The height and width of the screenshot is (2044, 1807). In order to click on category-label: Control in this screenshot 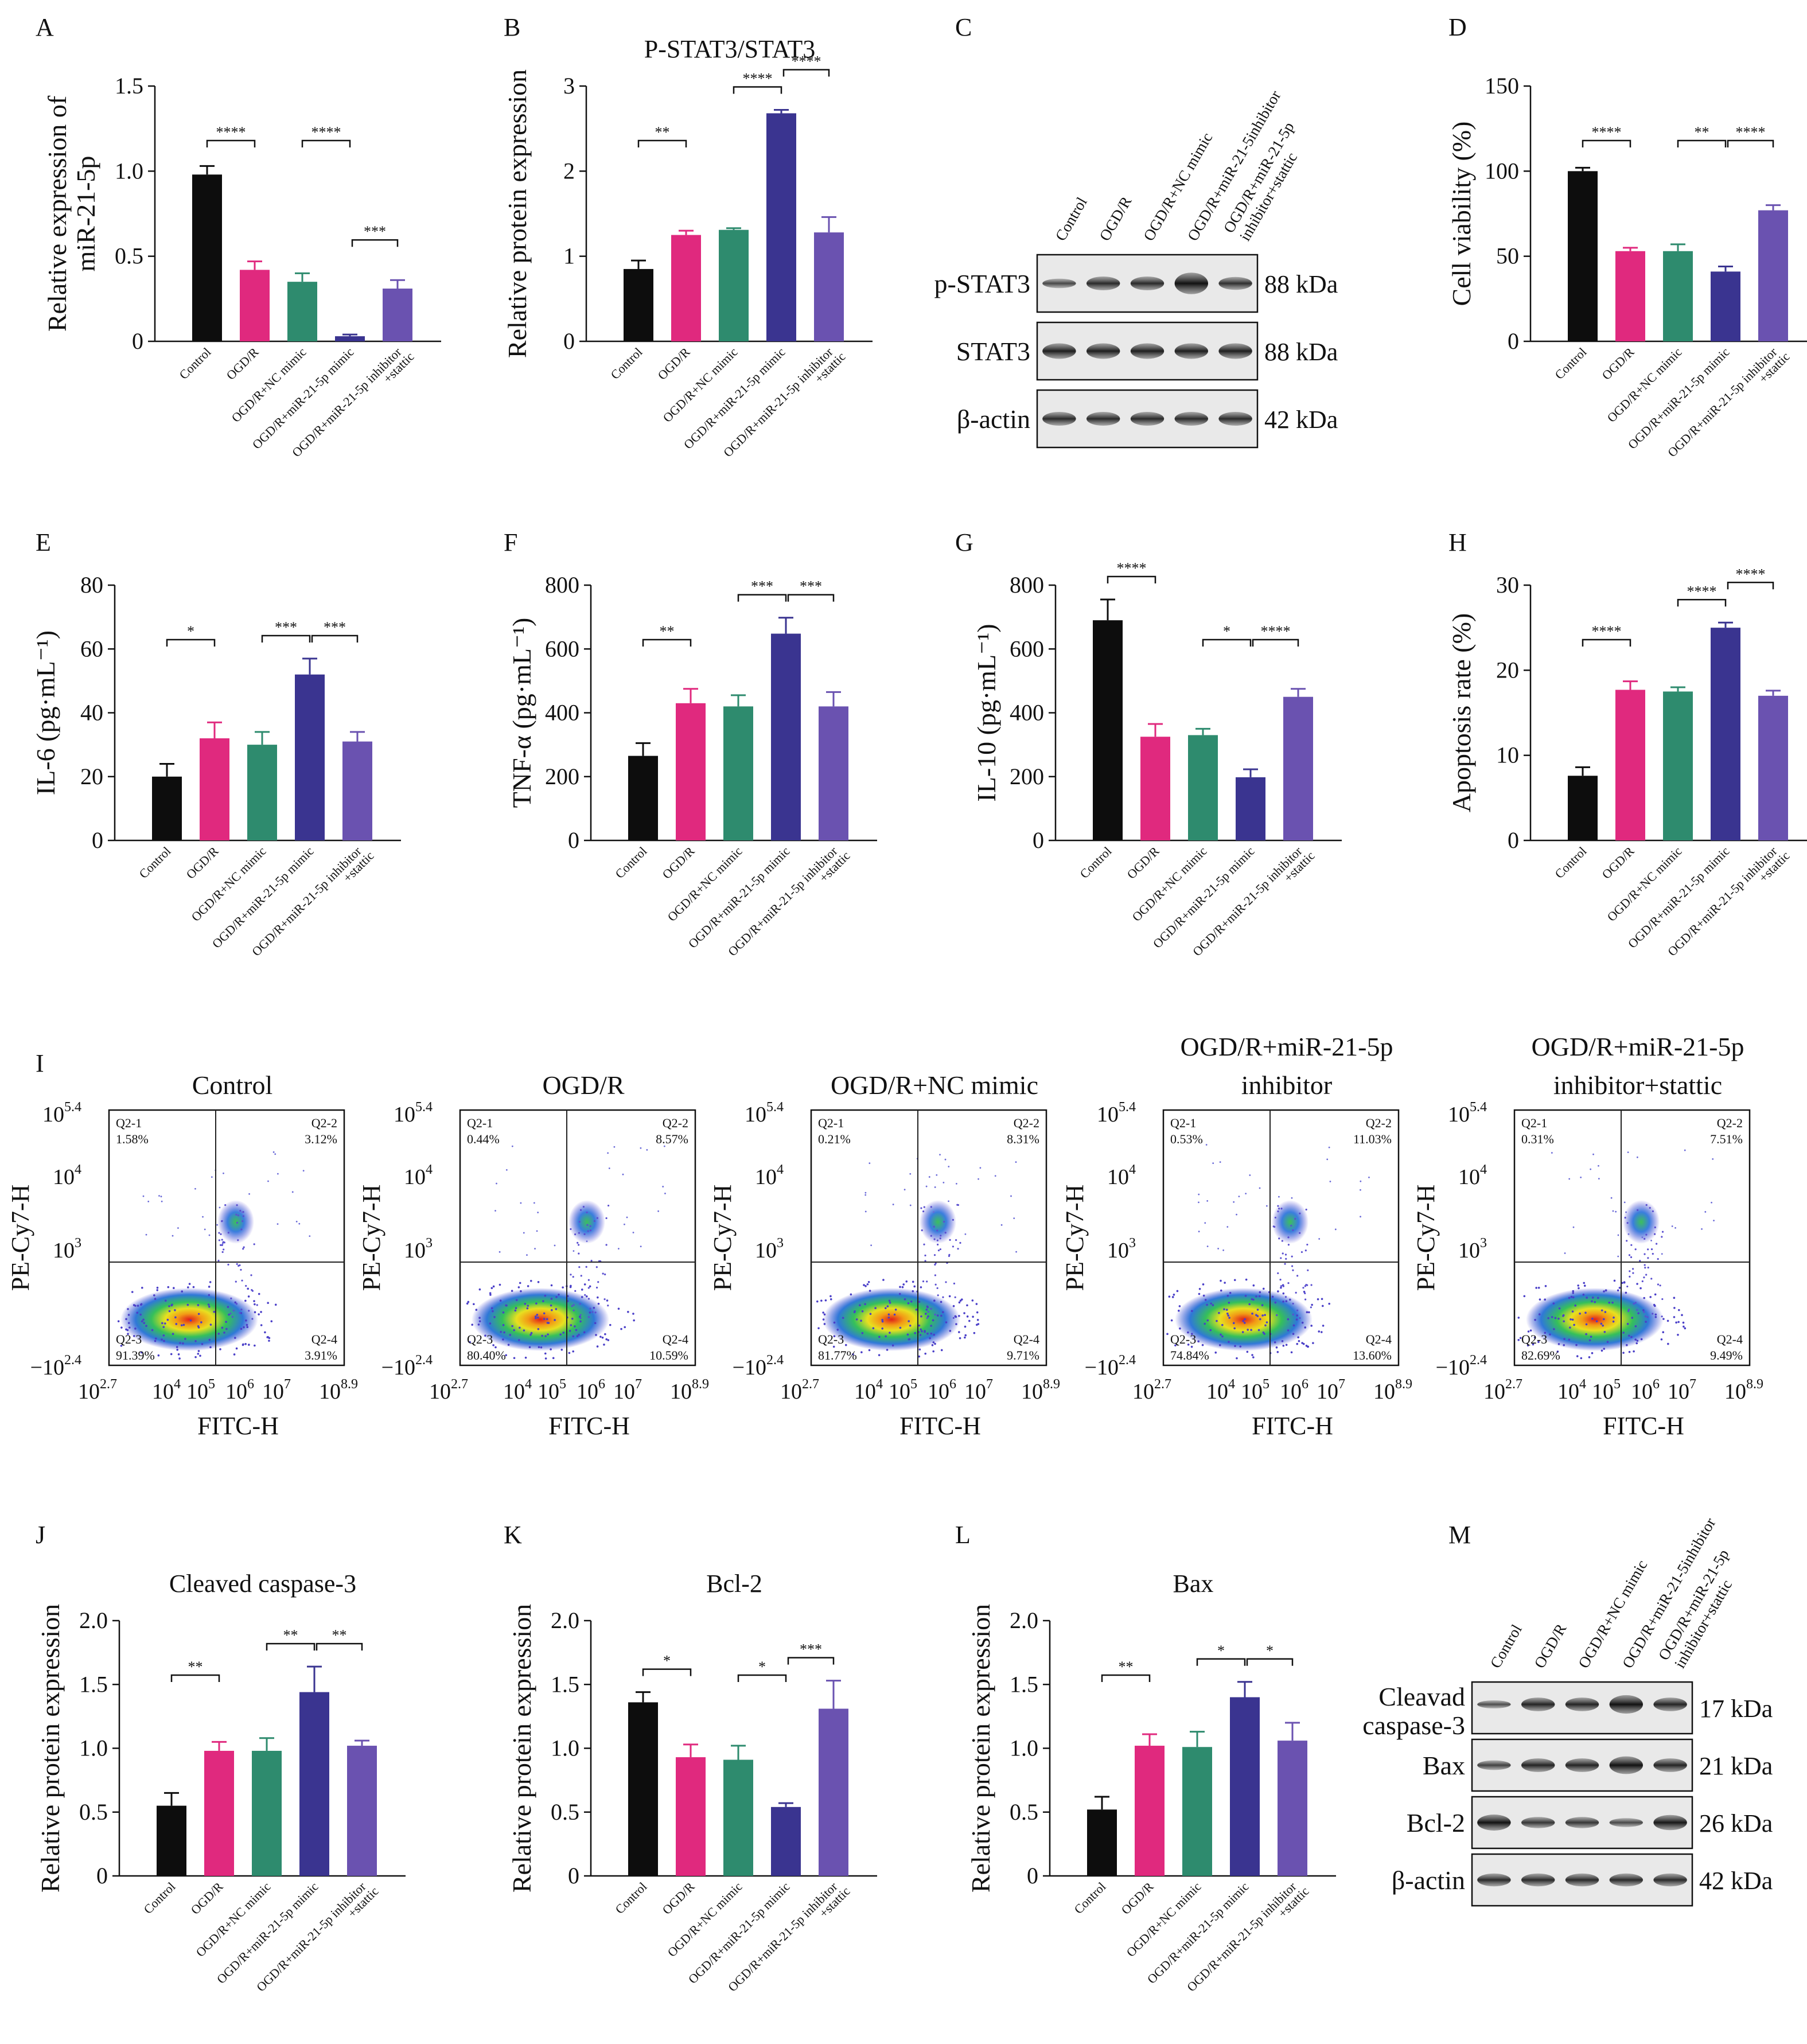, I will do `click(1570, 862)`.